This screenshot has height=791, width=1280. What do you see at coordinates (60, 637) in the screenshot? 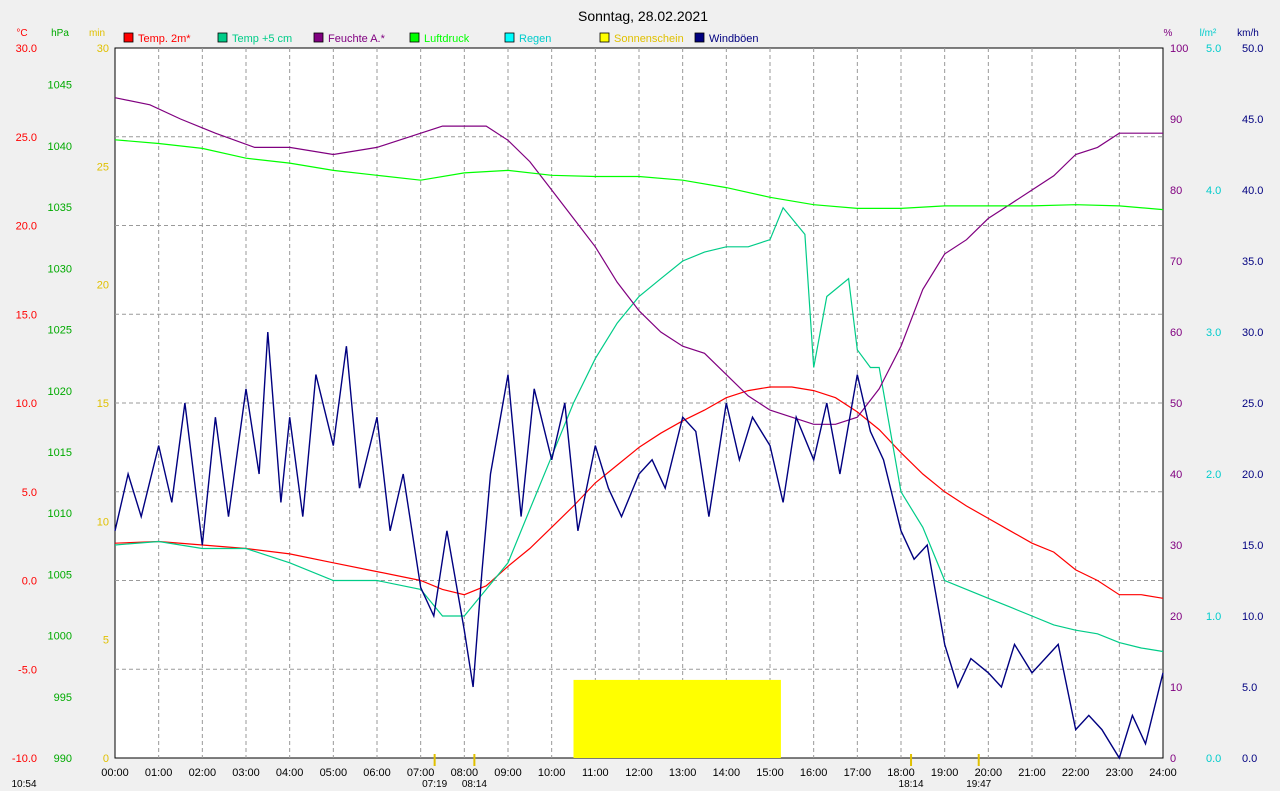
I see `axis-tick-pressure: 1000` at bounding box center [60, 637].